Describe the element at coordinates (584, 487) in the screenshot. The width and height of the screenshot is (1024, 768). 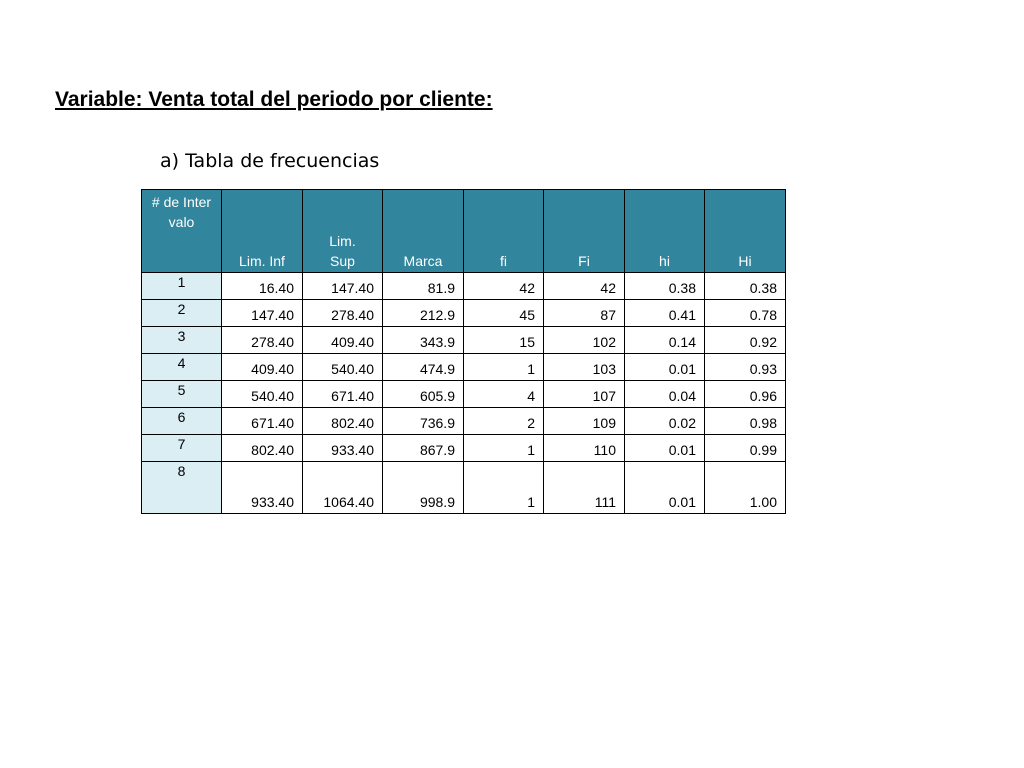
I see `cumulative-fi-cell: 111` at that location.